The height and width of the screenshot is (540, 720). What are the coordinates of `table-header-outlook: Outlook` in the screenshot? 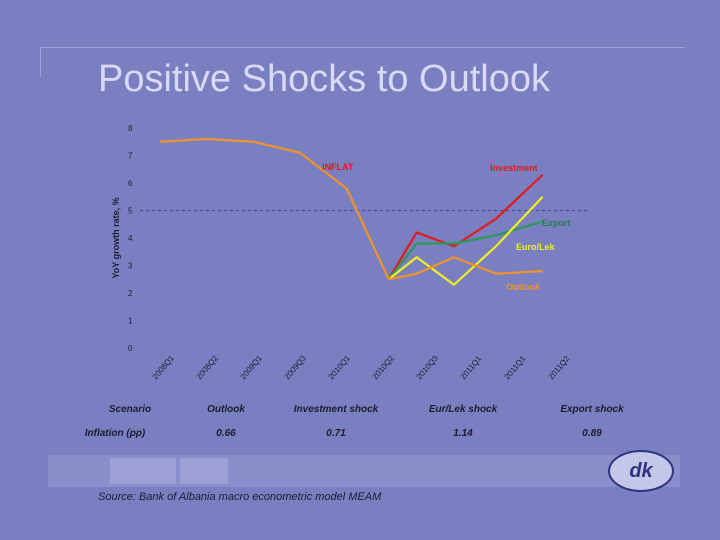 It's located at (226, 409).